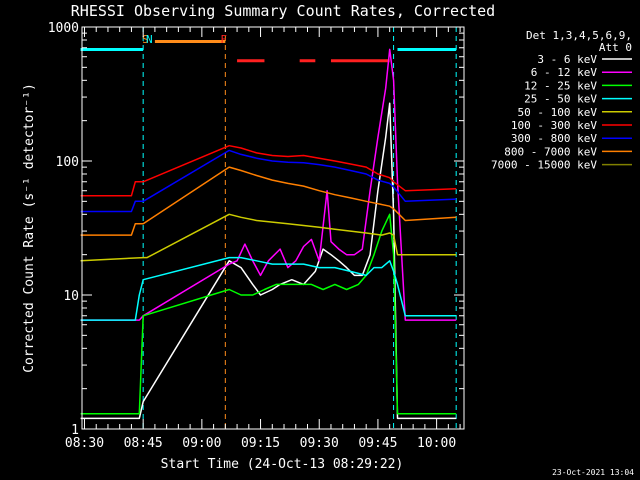 The width and height of the screenshot is (640, 480). I want to click on x-tick-label-0: 08:30, so click(84, 443).